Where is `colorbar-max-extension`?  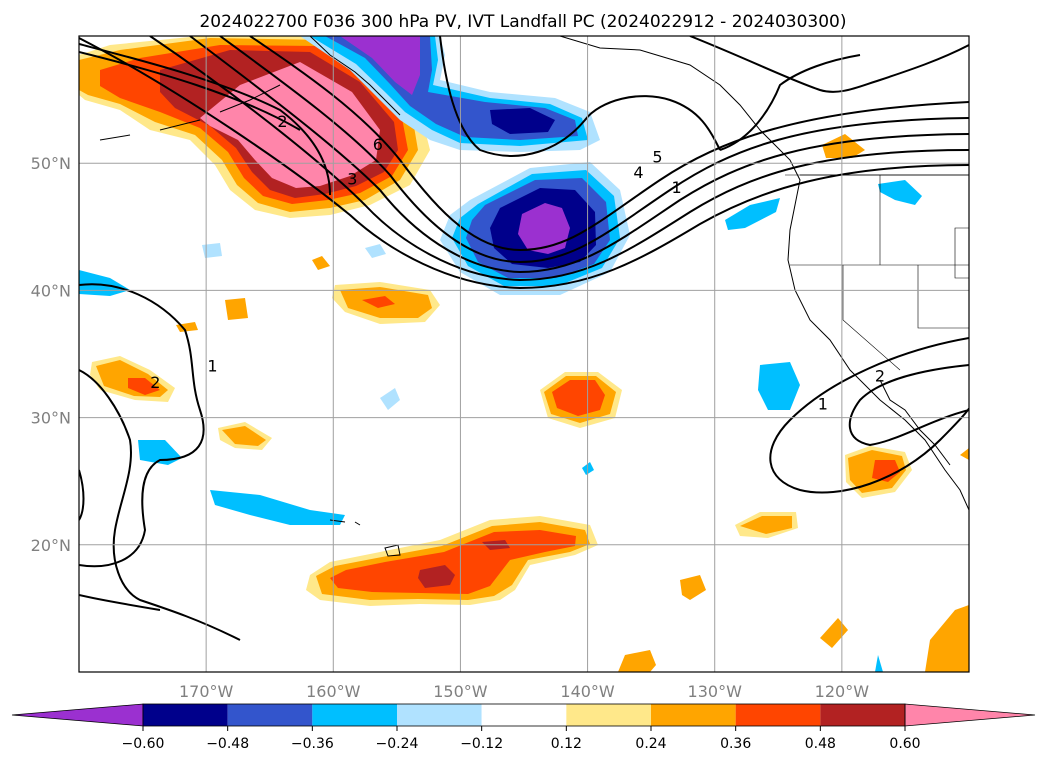 colorbar-max-extension is located at coordinates (970, 715).